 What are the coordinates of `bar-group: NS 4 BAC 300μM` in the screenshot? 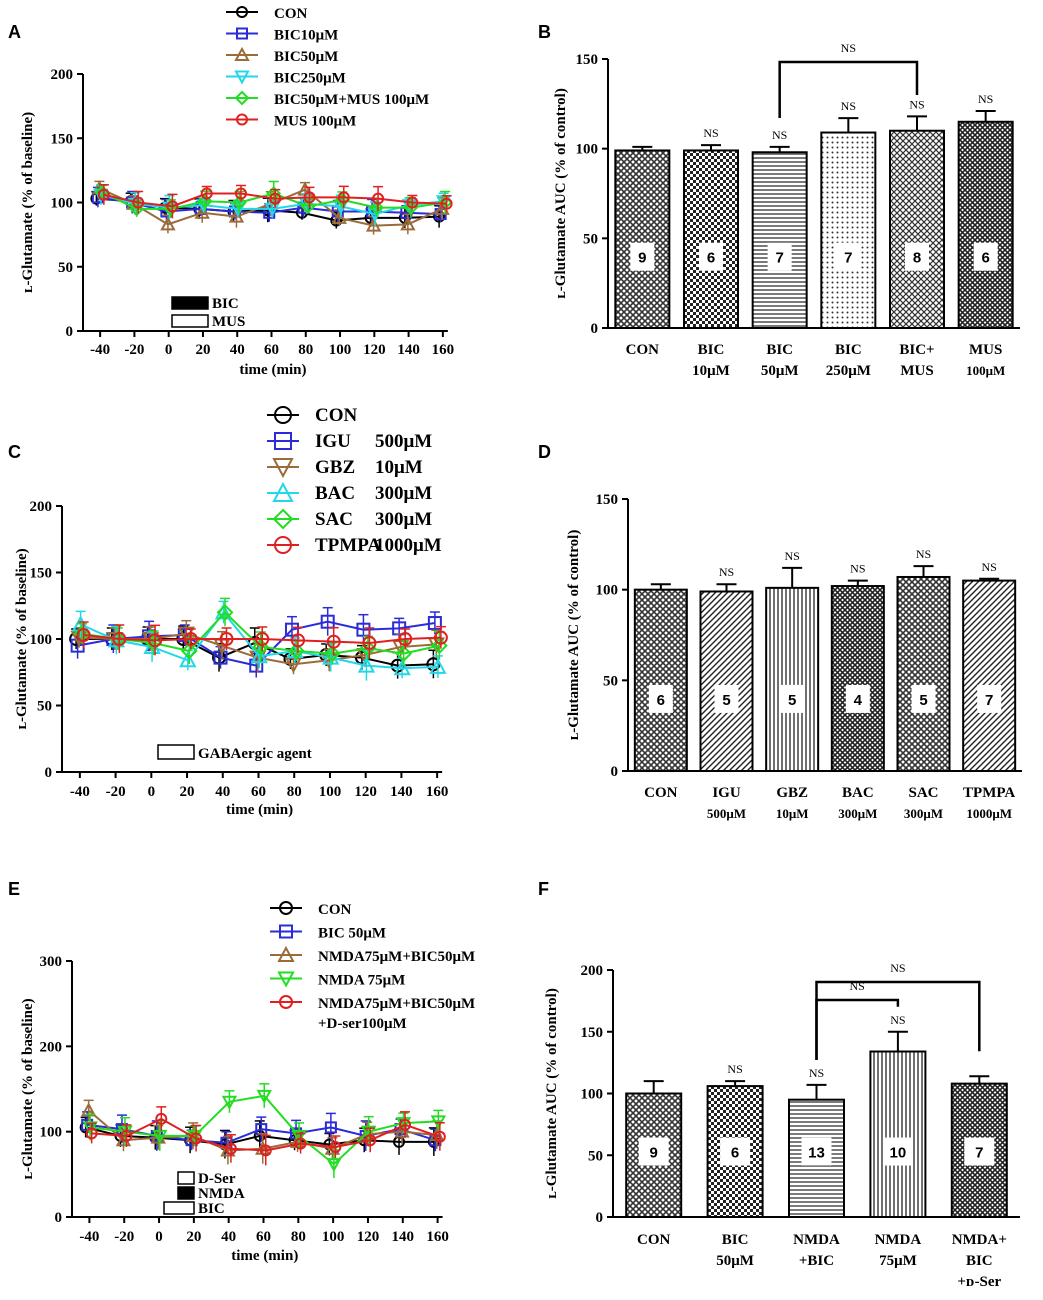 It's located at (857, 691).